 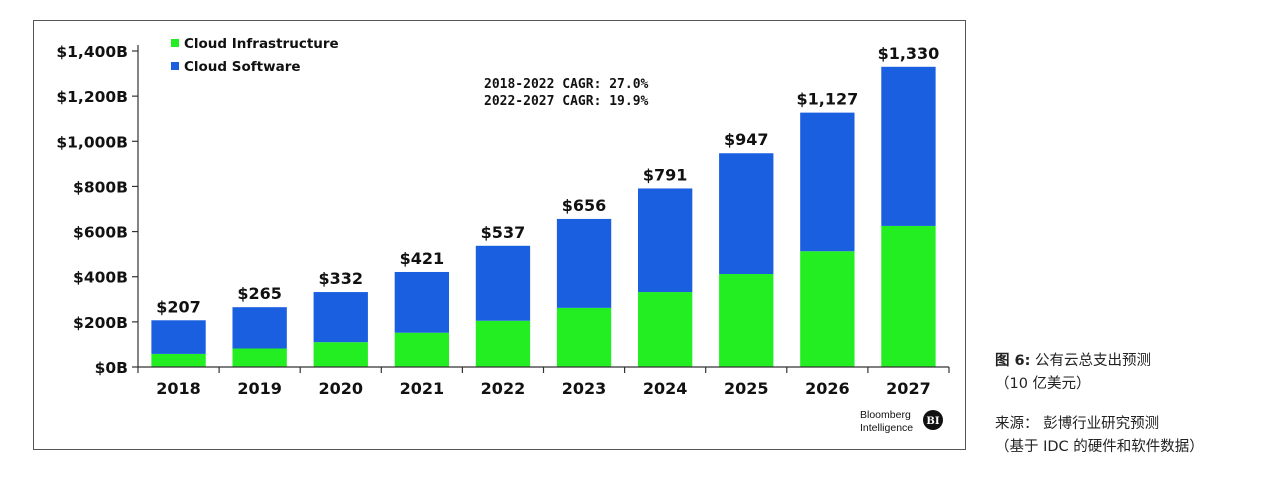 What do you see at coordinates (92, 142) in the screenshot?
I see `y-tick-label: $1,000B` at bounding box center [92, 142].